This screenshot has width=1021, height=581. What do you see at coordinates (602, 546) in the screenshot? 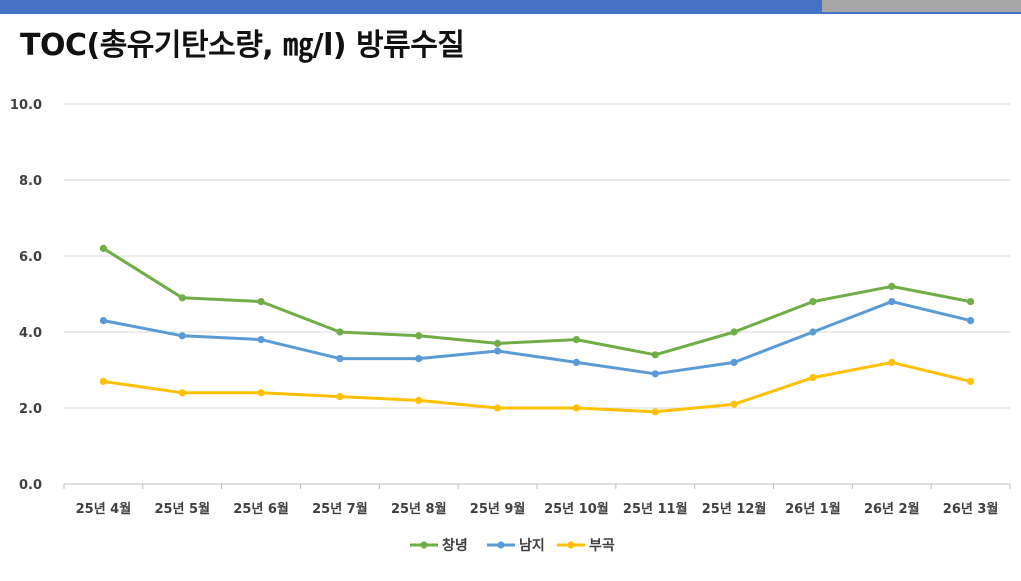
I see `legend-label: 부곡` at bounding box center [602, 546].